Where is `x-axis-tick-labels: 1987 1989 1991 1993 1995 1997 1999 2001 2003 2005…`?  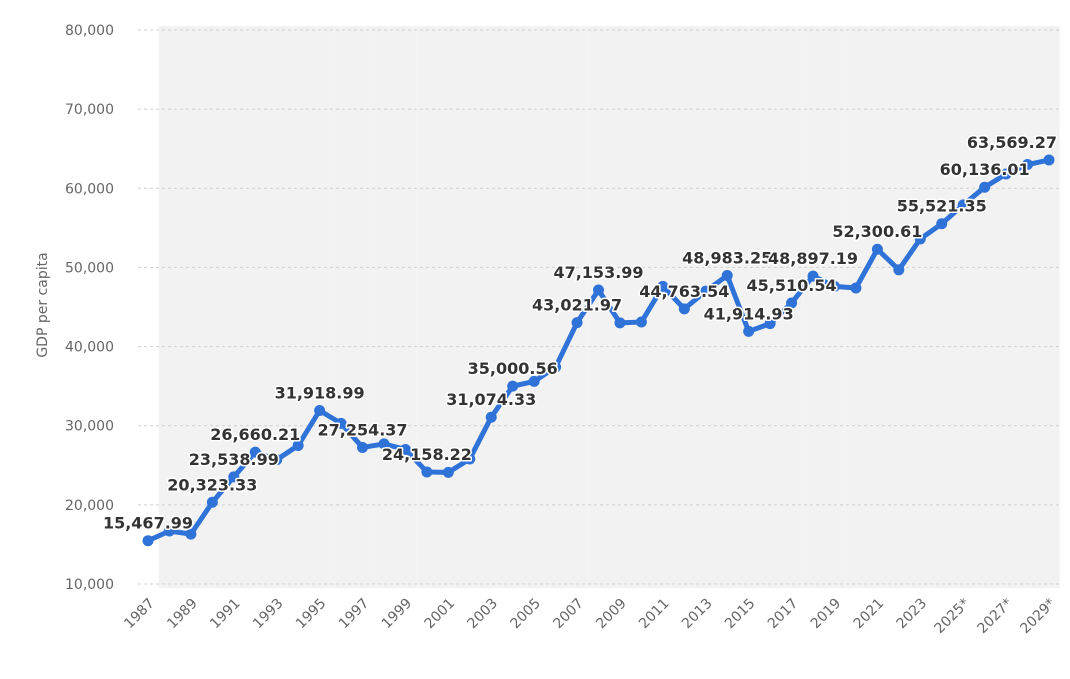
x-axis-tick-labels: 1987 1989 1991 1993 1995 1997 1999 2001 2003 2005… is located at coordinates (590, 616).